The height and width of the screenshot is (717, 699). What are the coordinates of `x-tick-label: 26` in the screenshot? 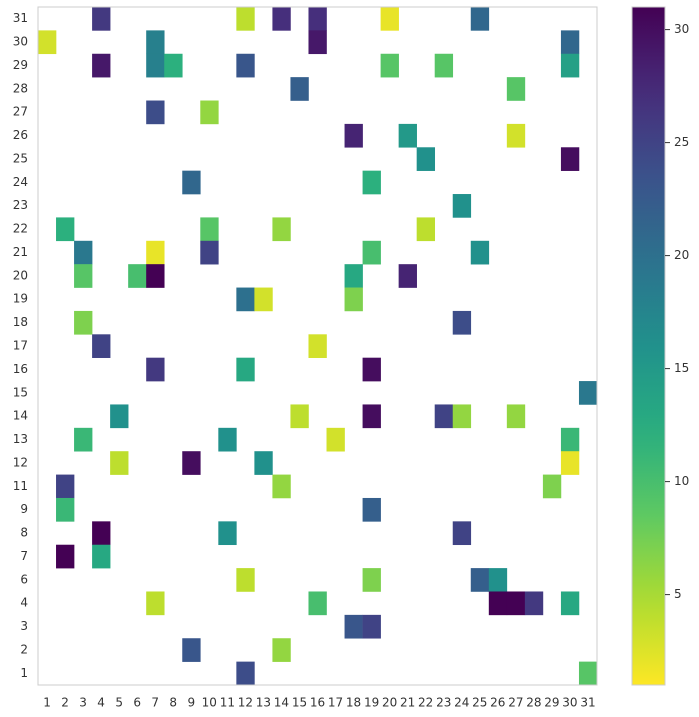 It's located at (497, 703).